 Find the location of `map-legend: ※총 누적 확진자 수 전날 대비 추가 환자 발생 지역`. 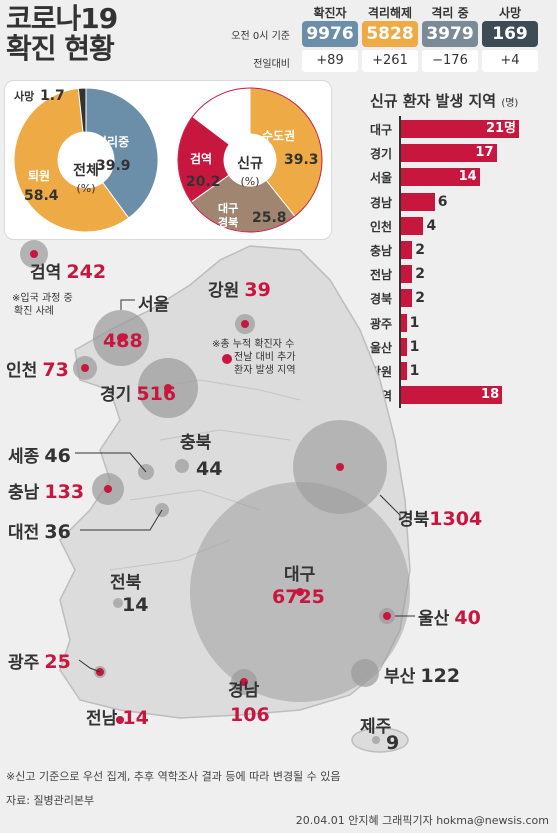

map-legend: ※총 누적 확진자 수 전날 대비 추가 환자 발생 지역 is located at coordinates (254, 357).